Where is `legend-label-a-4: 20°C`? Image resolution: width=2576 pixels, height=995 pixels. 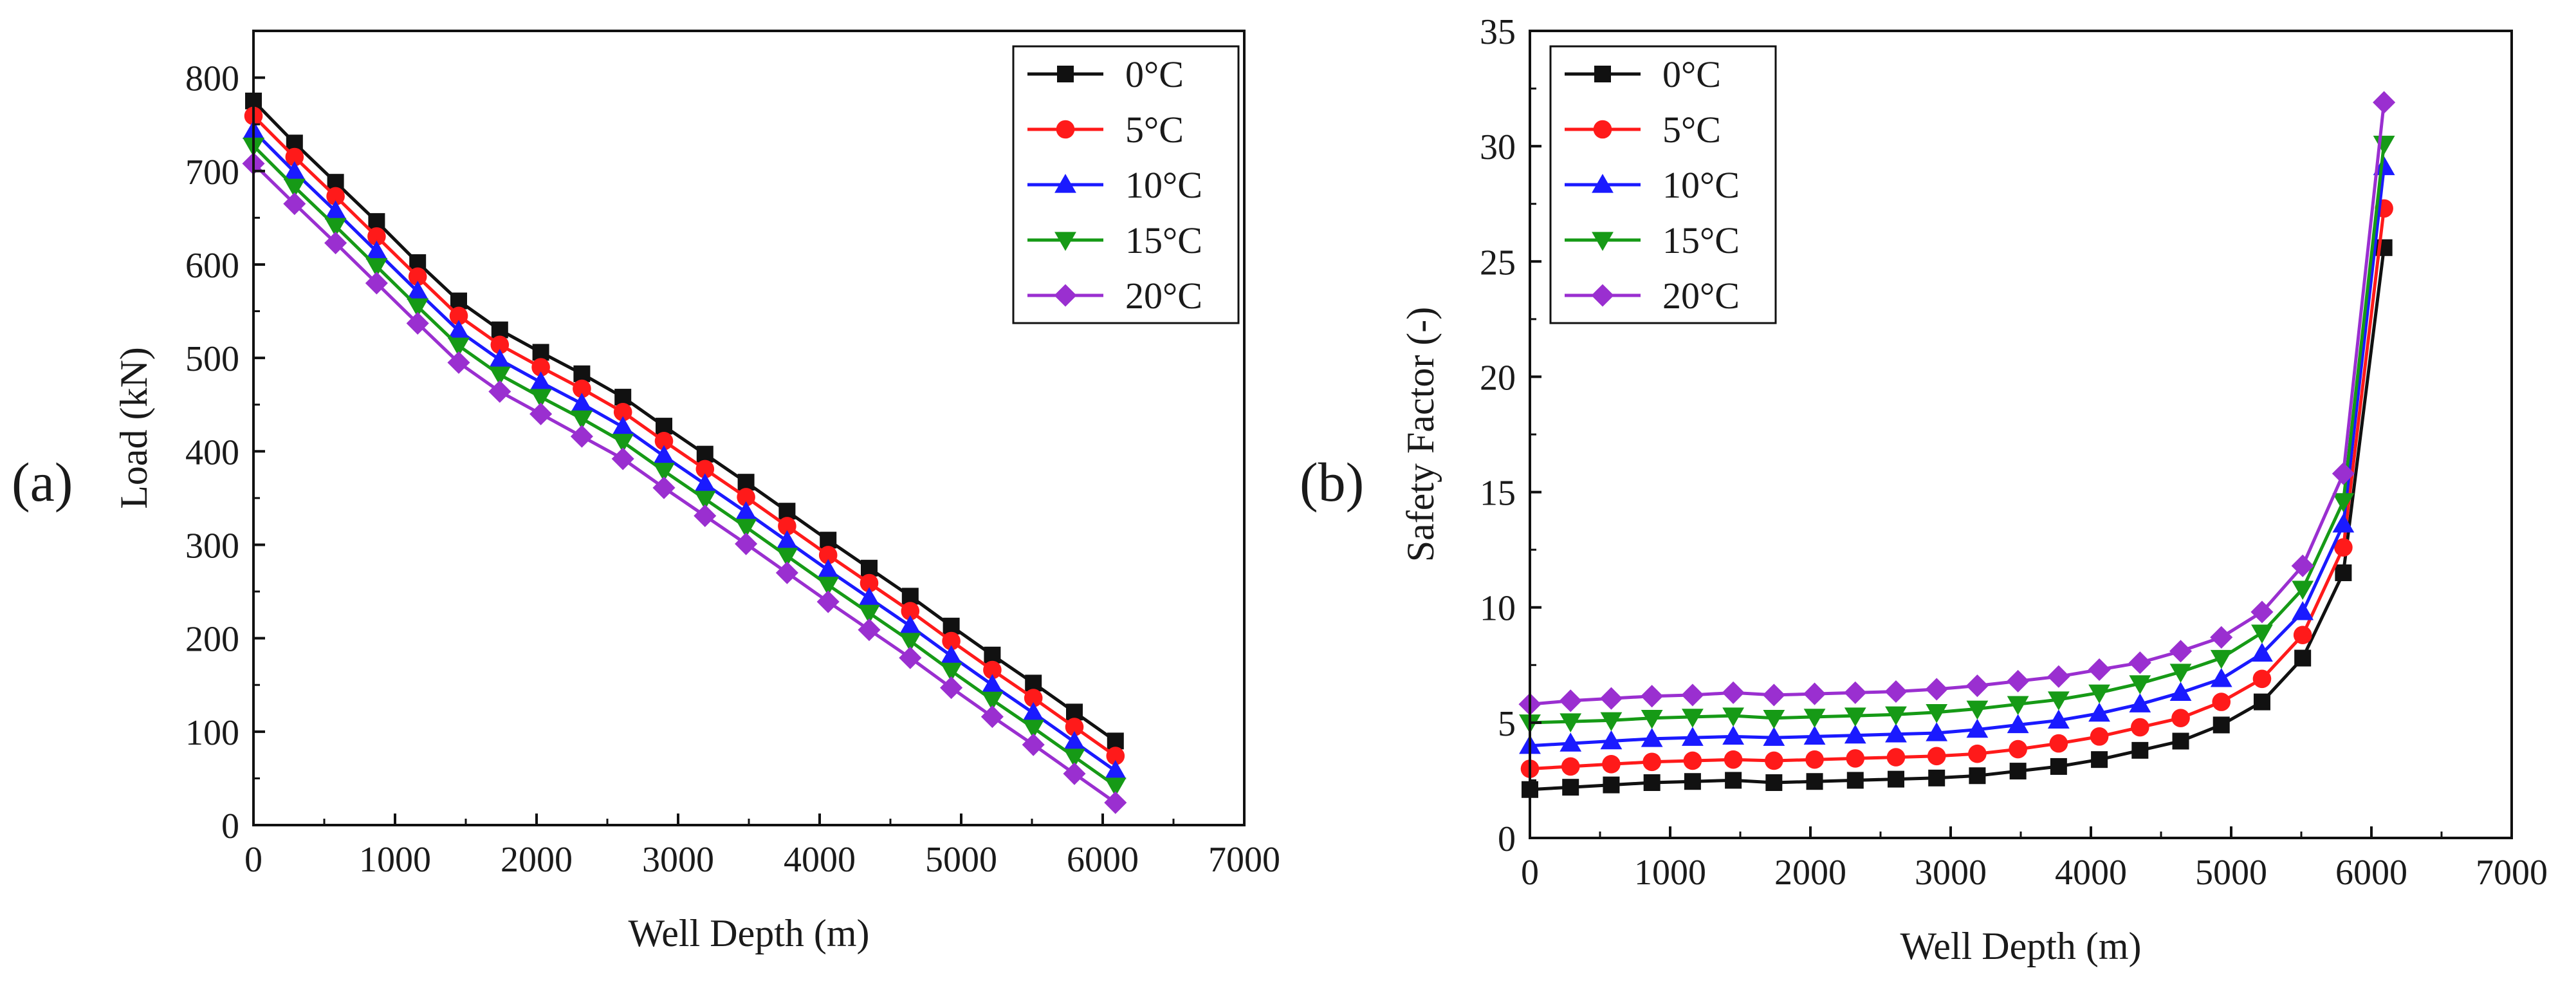
legend-label-a-4: 20°C is located at coordinates (1163, 296).